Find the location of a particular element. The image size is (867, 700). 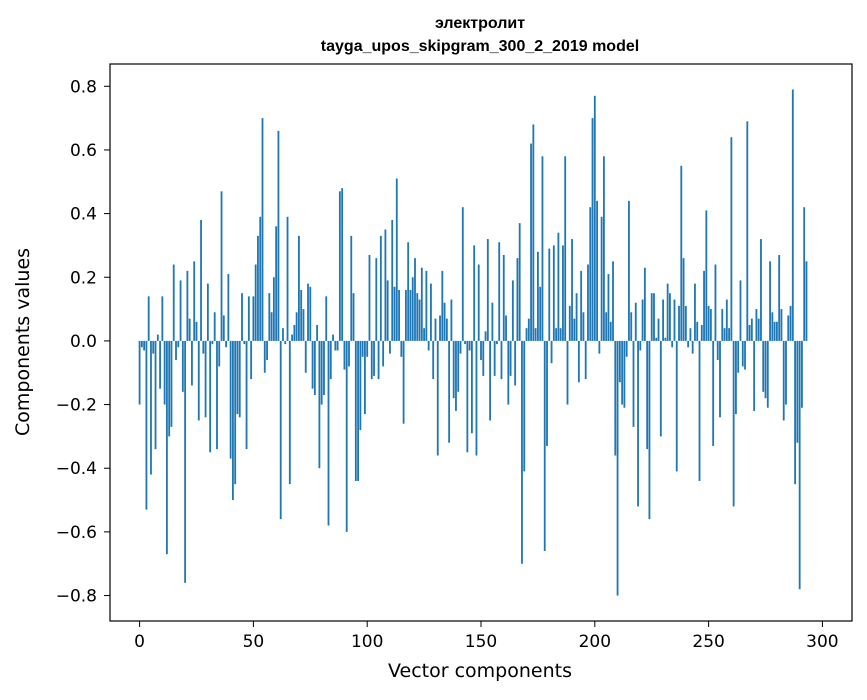

x-axis-label: Vector components is located at coordinates (480, 671).